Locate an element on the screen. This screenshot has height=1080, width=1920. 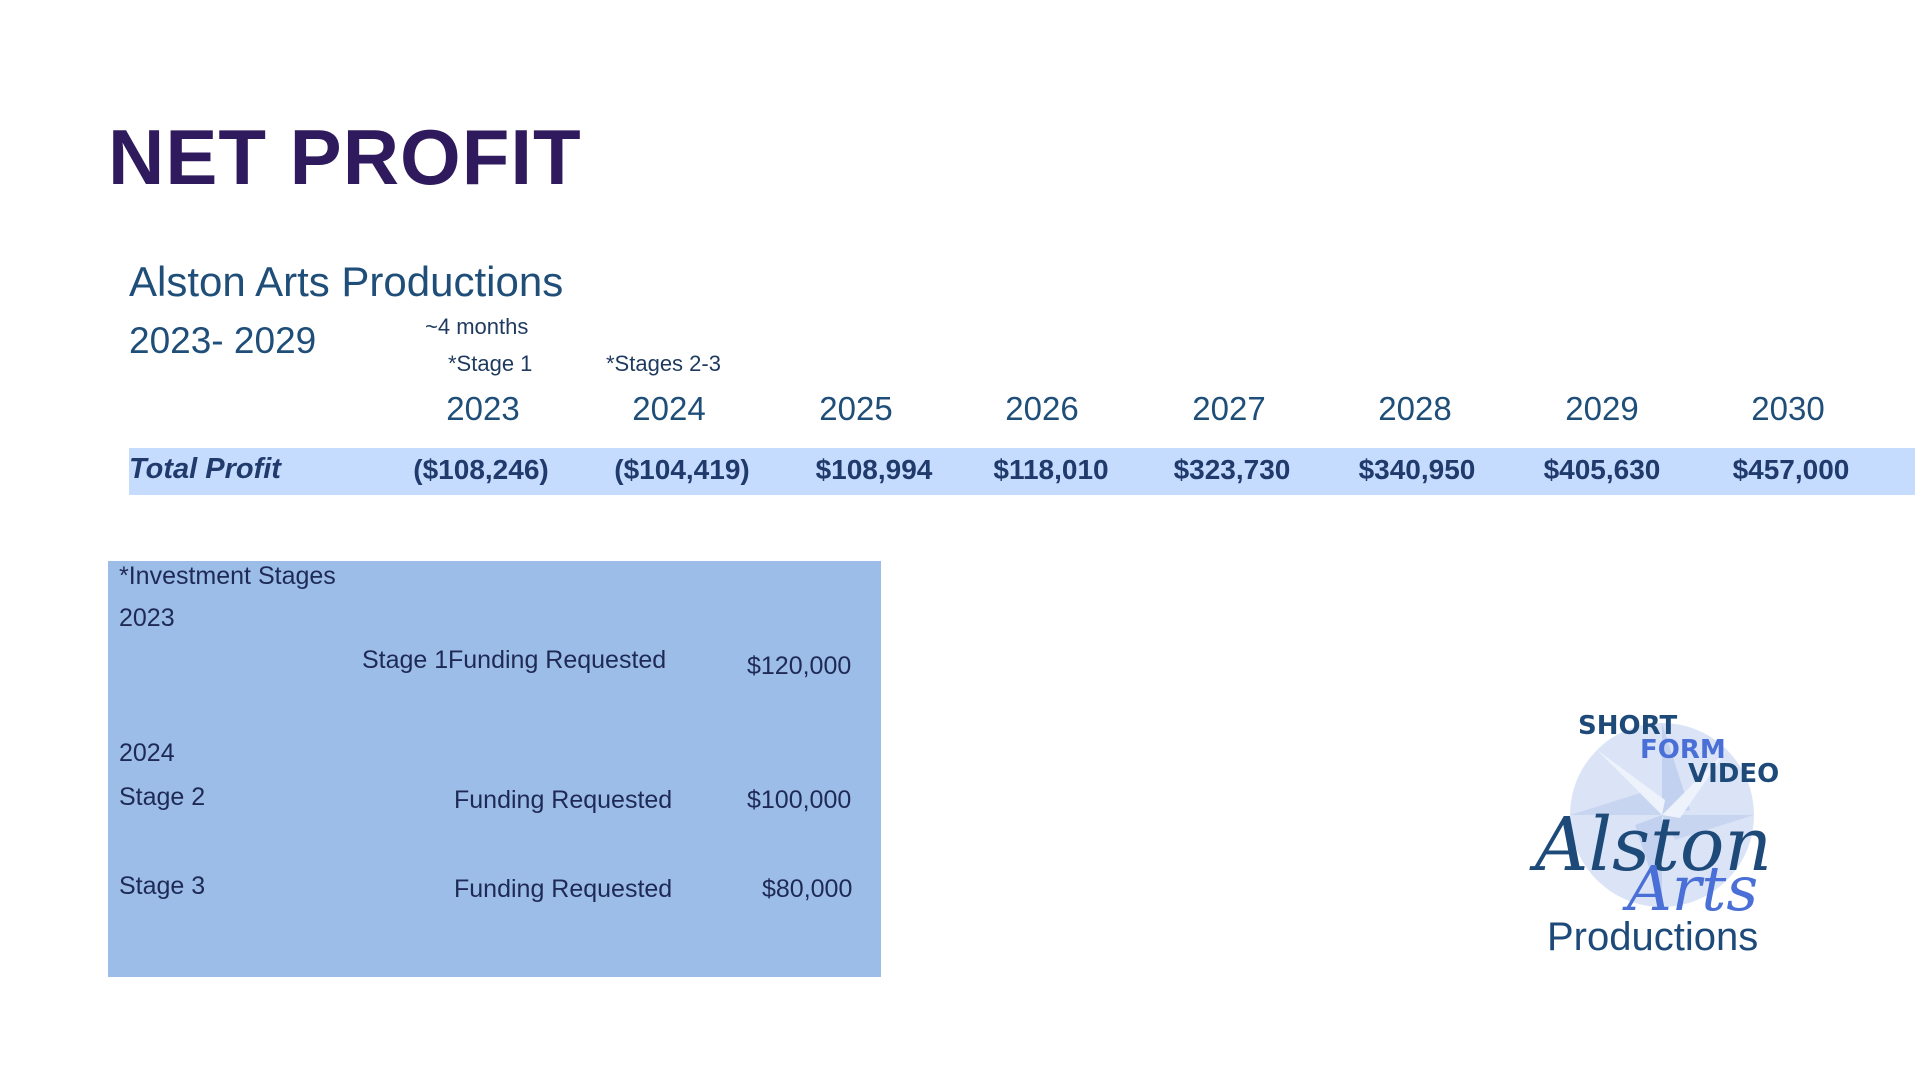
year-header: 2025 is located at coordinates (856, 408).